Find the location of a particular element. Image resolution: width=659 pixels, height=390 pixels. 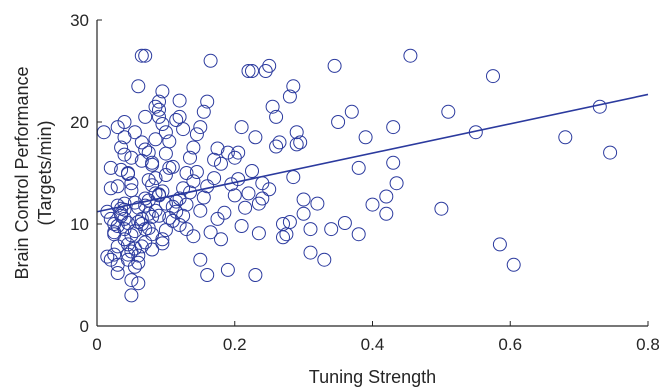

x-axis-label: Tuning Strength is located at coordinates (372, 377).